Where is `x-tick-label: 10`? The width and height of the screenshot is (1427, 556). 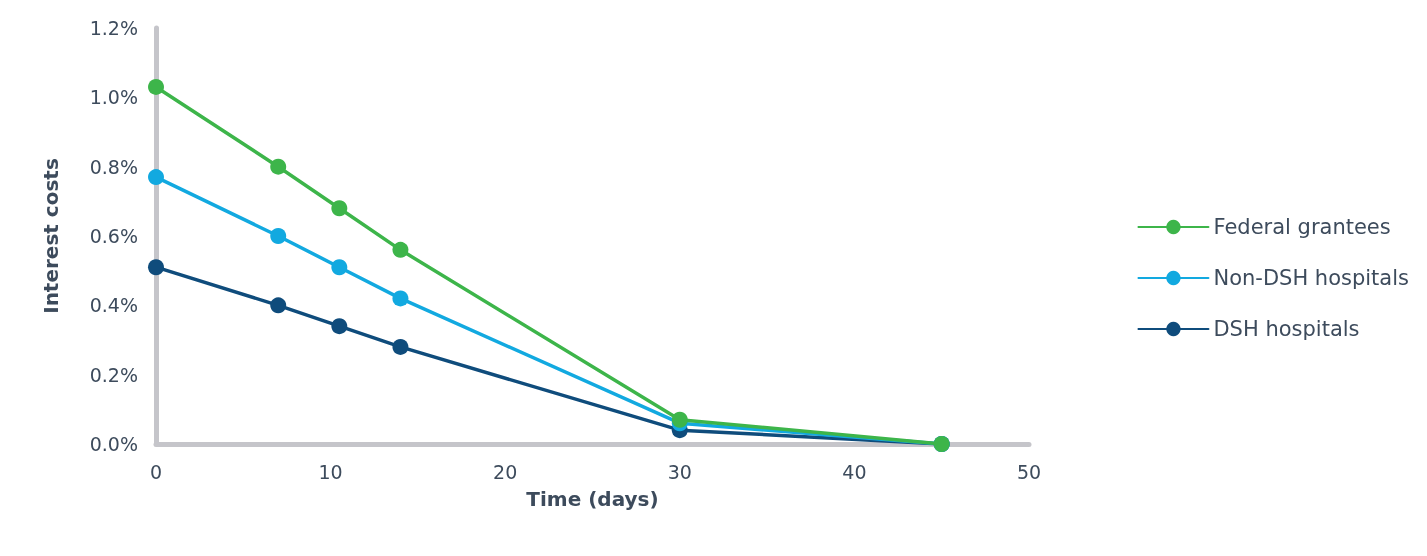 x-tick-label: 10 is located at coordinates (330, 471).